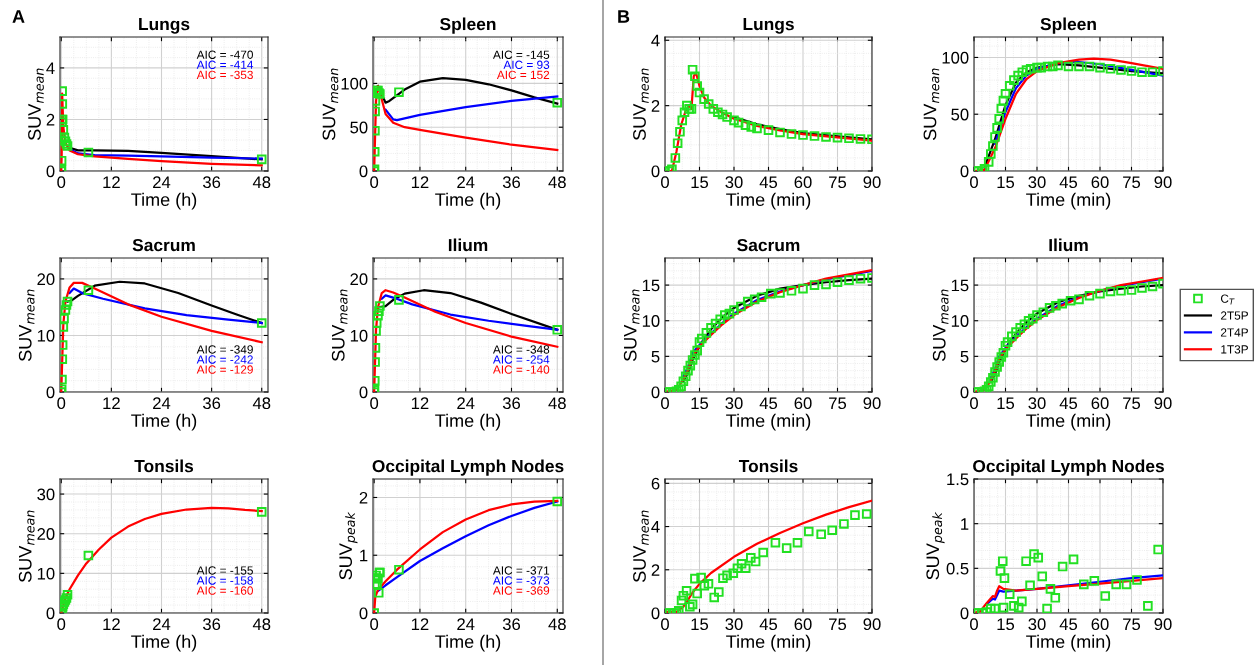  Describe the element at coordinates (348, 545) in the screenshot. I see `y-axis-title: SUV$_{peak}$` at that location.